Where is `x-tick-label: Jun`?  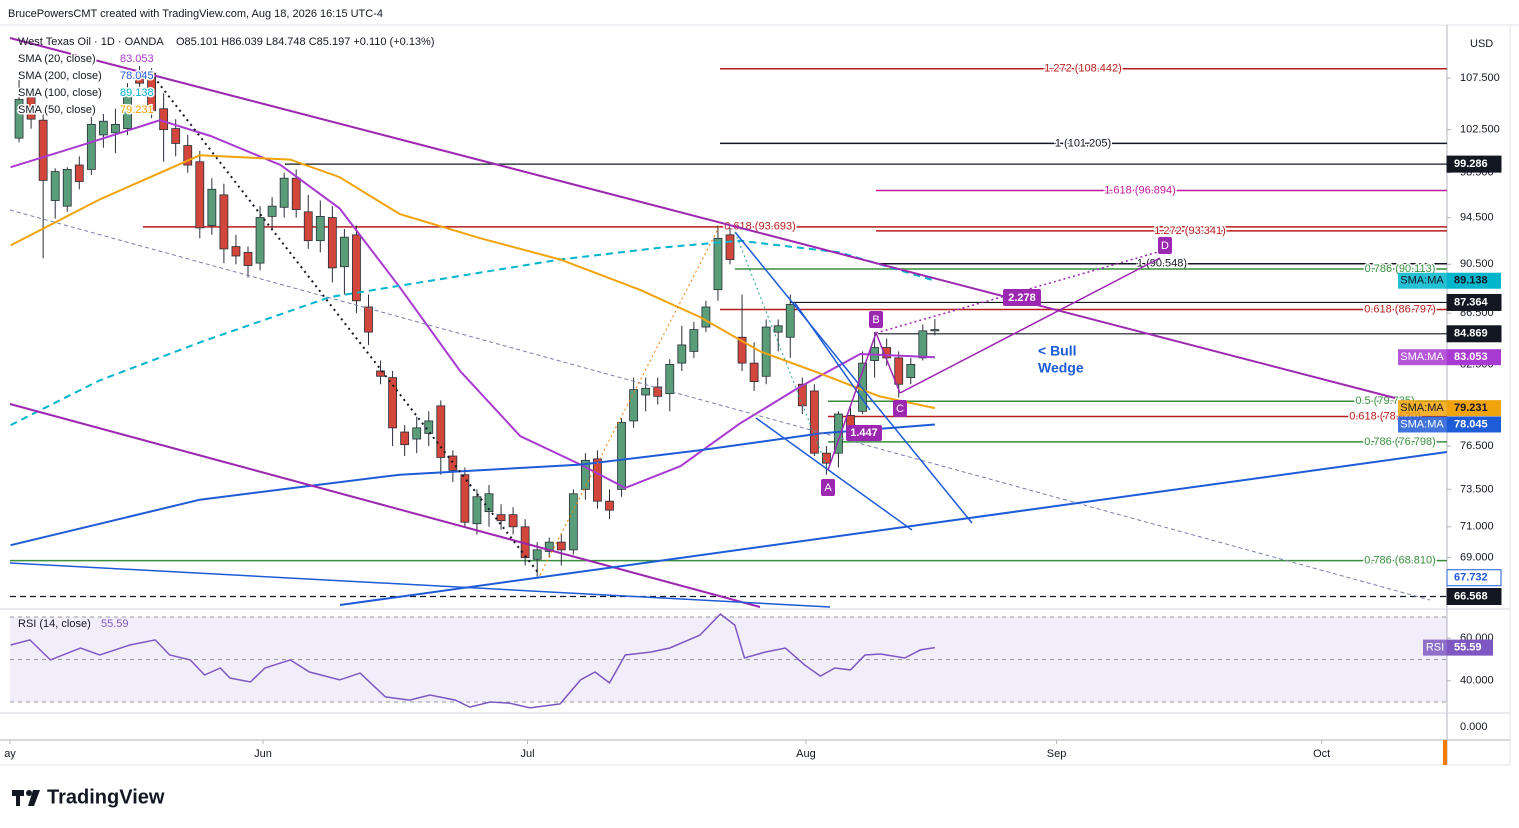 x-tick-label: Jun is located at coordinates (263, 754).